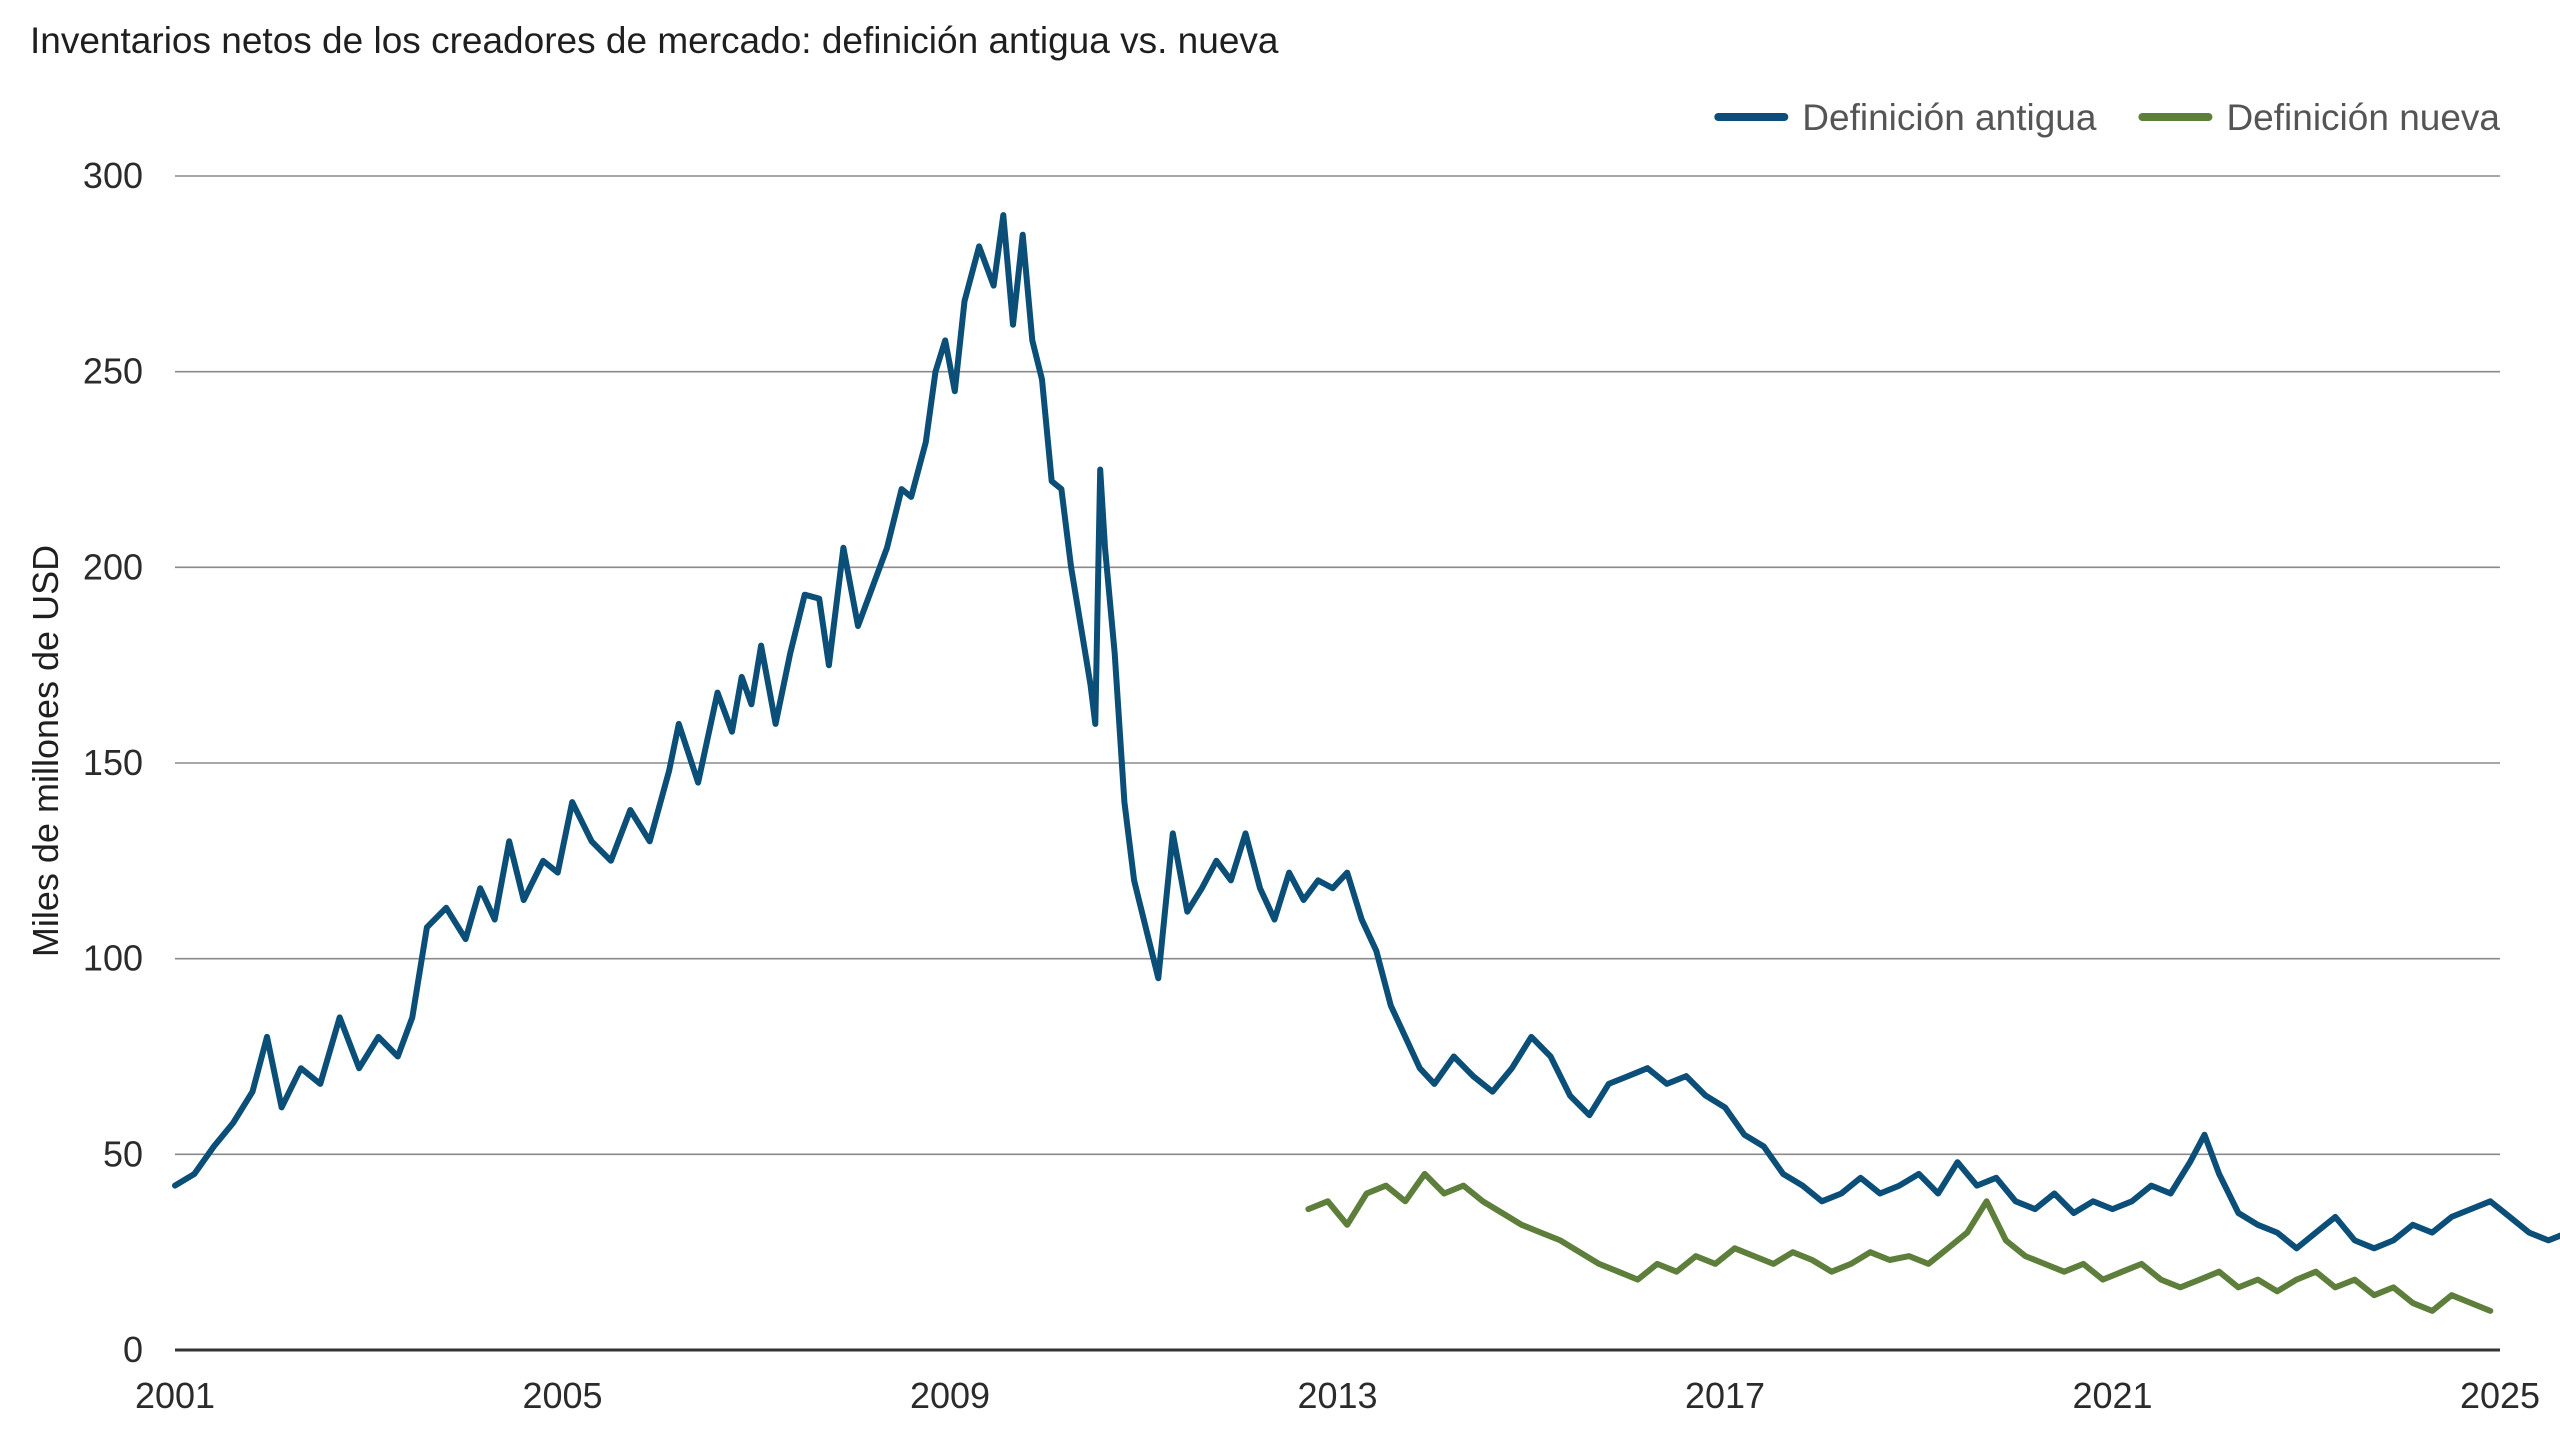 This screenshot has width=2560, height=1440. Describe the element at coordinates (562, 1395) in the screenshot. I see `x-tick-label: 2005` at that location.